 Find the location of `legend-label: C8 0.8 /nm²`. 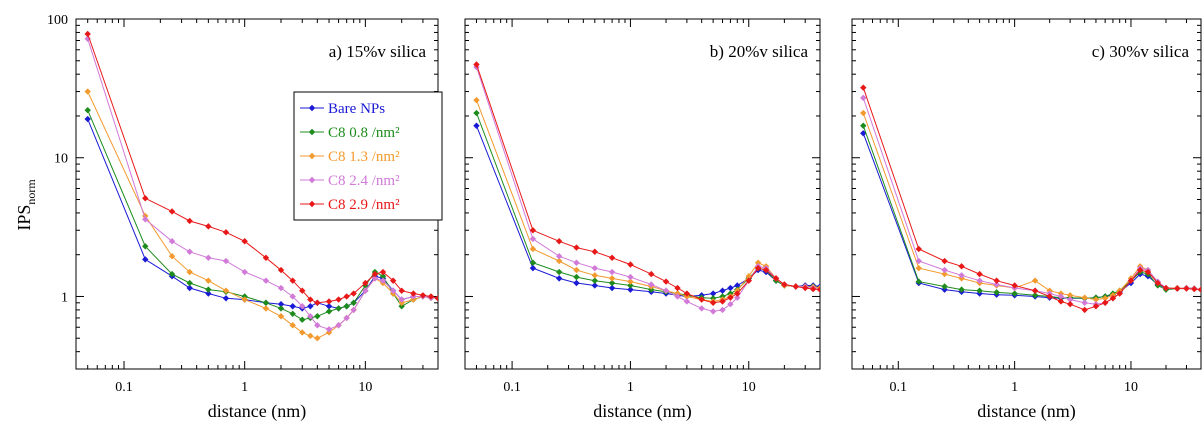

legend-label: C8 0.8 /nm² is located at coordinates (364, 133).